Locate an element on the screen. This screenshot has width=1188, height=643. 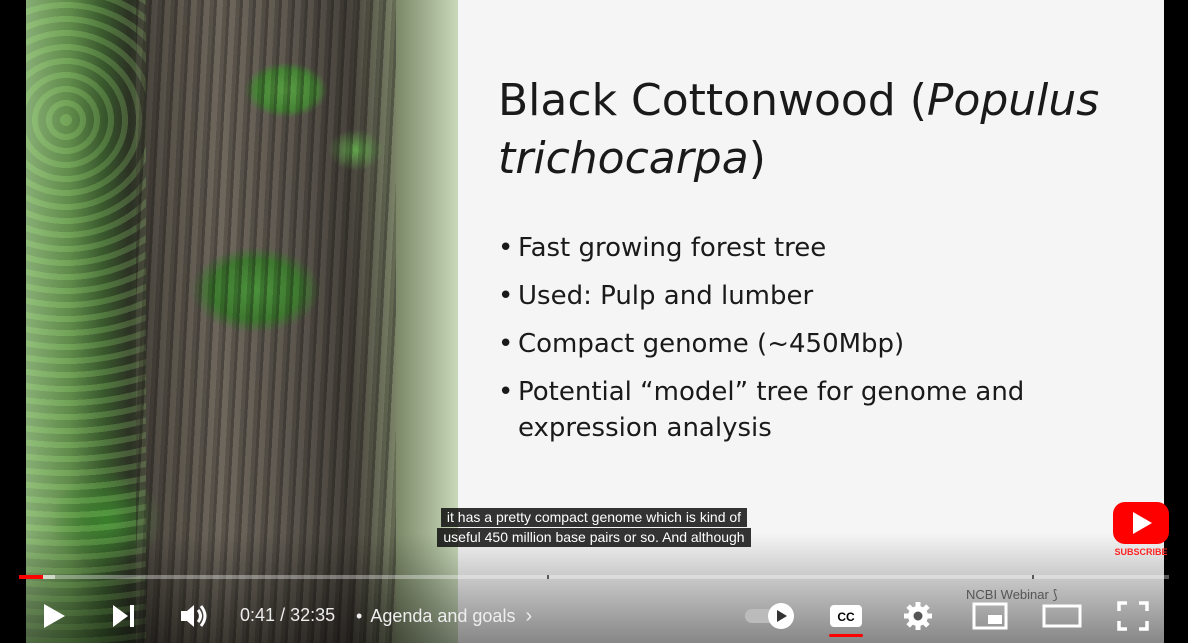
subtitles-icon: CC is located at coordinates (846, 616).